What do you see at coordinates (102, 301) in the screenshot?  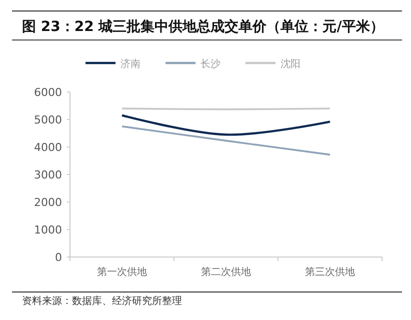 I see `text: 资料来源：数据库、经济研究所整理` at bounding box center [102, 301].